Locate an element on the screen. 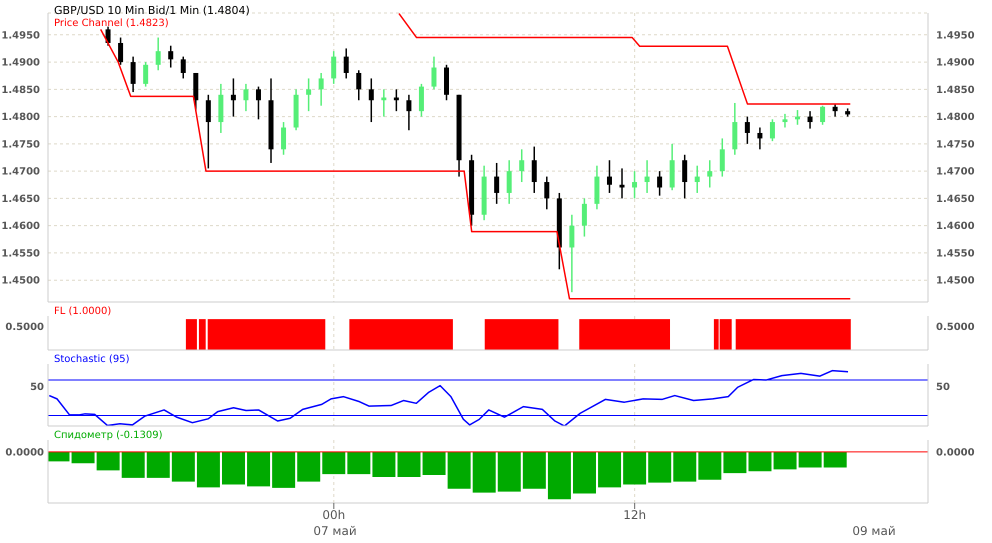  text: 09 май is located at coordinates (874, 531).